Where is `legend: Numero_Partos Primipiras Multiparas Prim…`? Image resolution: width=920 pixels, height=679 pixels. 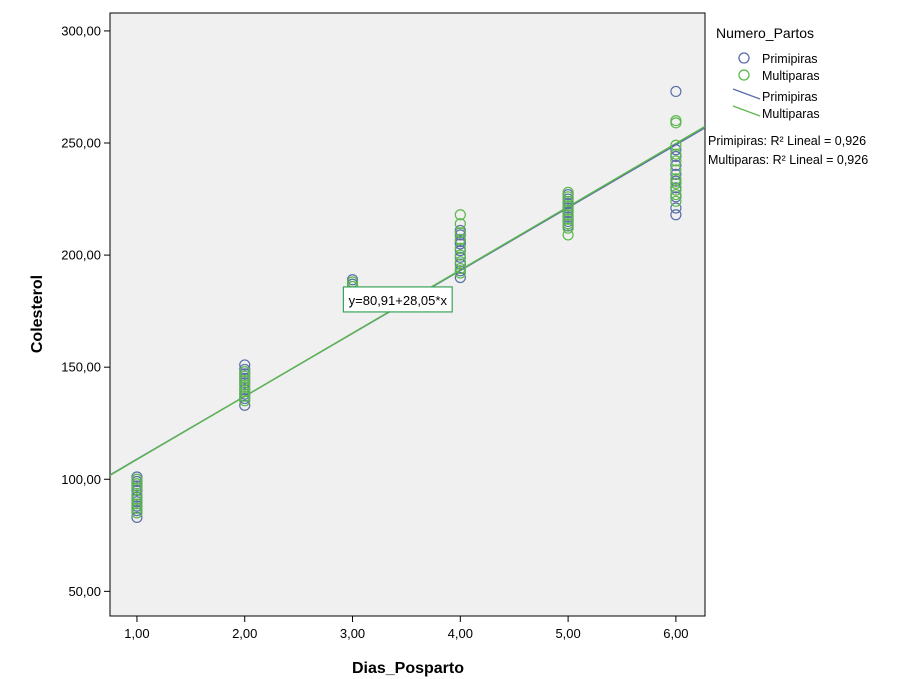
legend: Numero_Partos Primipiras Multiparas Prim… is located at coordinates (788, 96).